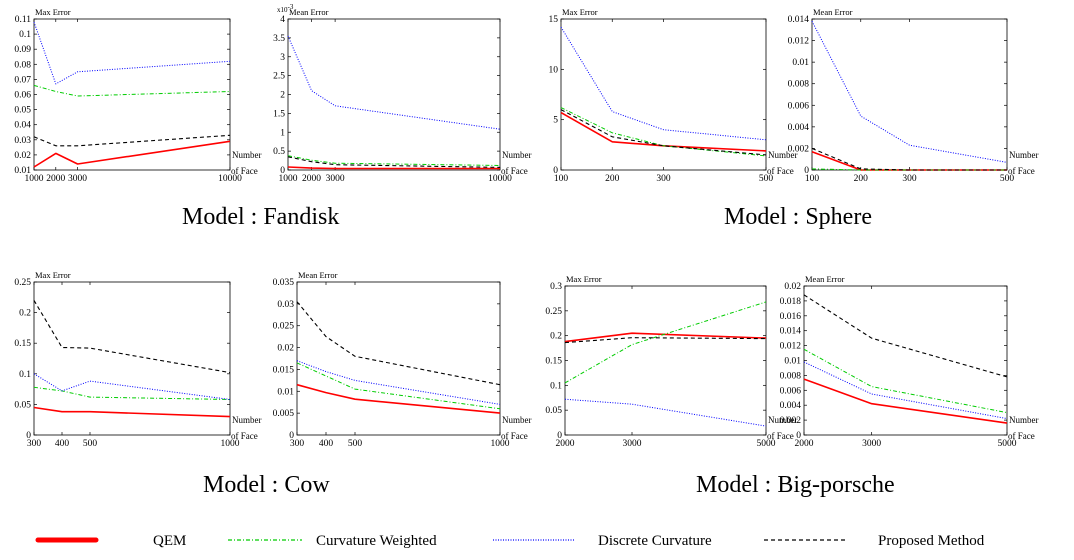 The height and width of the screenshot is (560, 1074). What do you see at coordinates (766, 444) in the screenshot?
I see `x-tick-label: 5000` at bounding box center [766, 444].